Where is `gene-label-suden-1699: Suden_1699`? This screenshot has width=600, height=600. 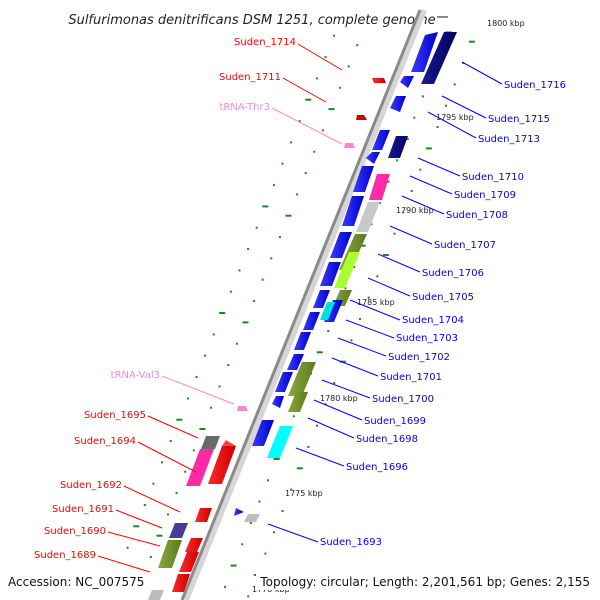 gene-label-suden-1699: Suden_1699 is located at coordinates (395, 421).